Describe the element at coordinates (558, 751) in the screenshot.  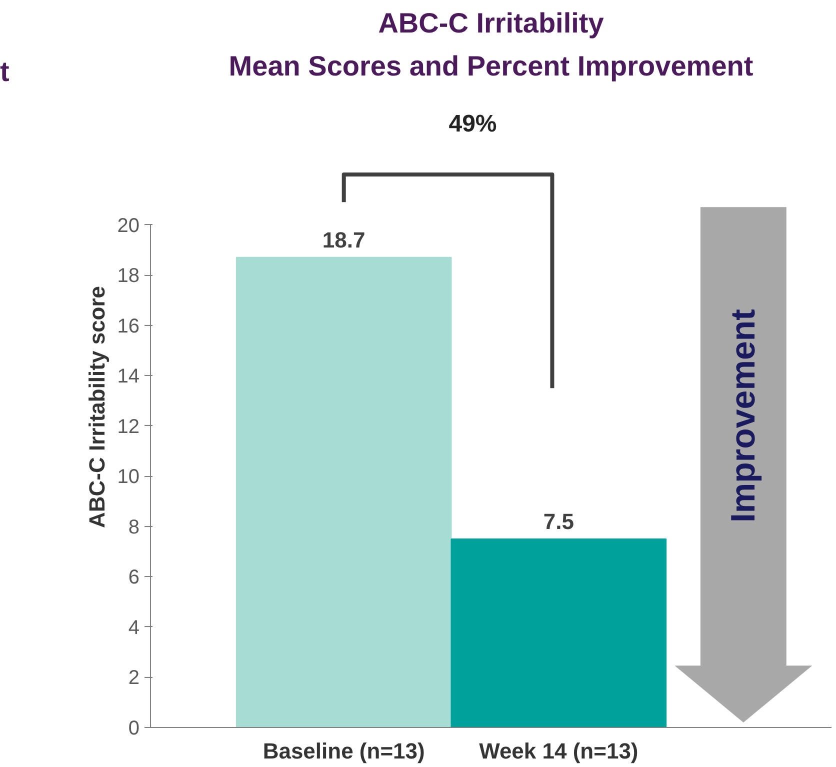
I see `x-tick-label: Week 14 (n=13)` at that location.